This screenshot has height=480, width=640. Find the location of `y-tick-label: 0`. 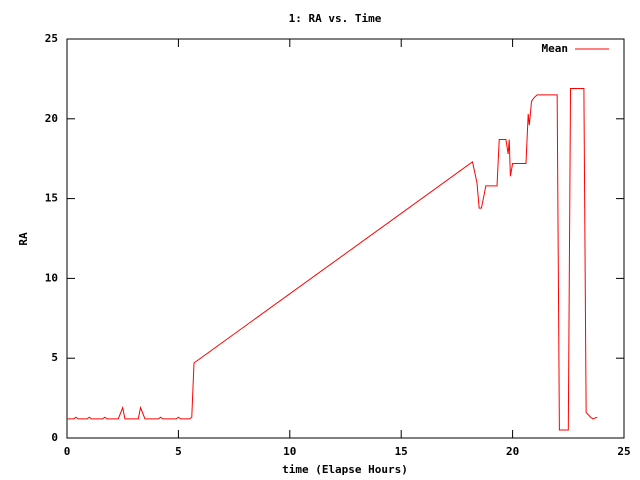

y-tick-label: 0 is located at coordinates (54, 437).